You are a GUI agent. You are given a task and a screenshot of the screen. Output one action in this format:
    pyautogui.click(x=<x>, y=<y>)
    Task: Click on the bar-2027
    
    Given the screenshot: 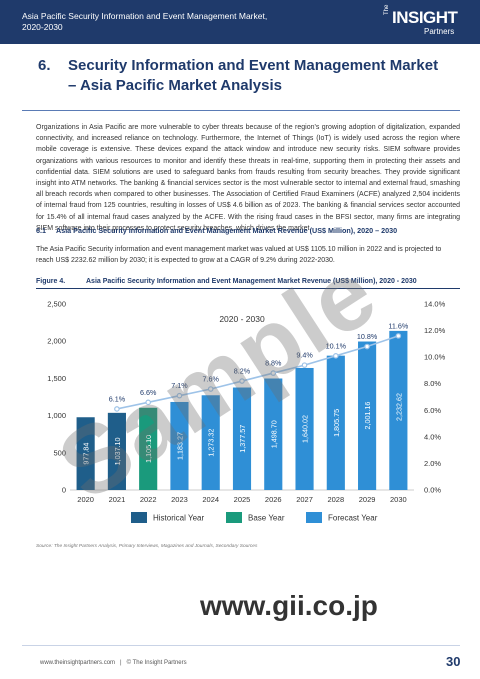 What is the action you would take?
    pyautogui.click(x=304, y=428)
    